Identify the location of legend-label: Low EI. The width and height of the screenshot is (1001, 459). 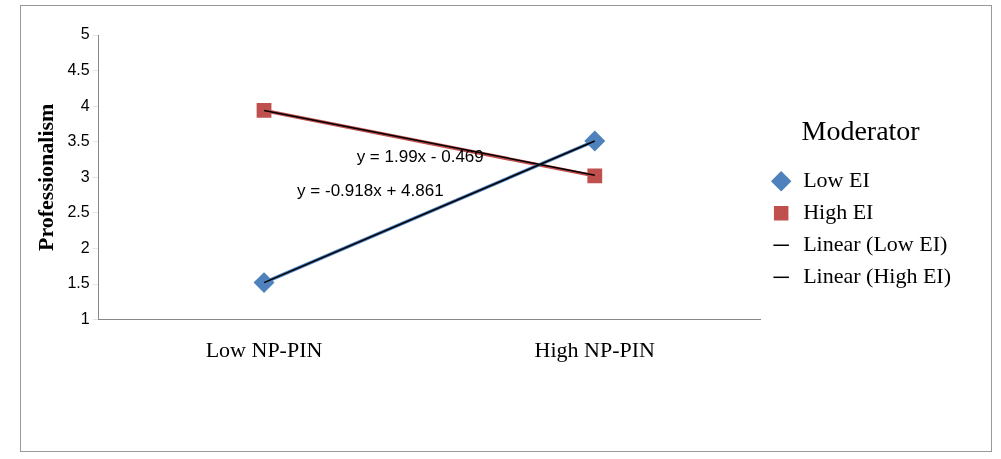
(836, 180).